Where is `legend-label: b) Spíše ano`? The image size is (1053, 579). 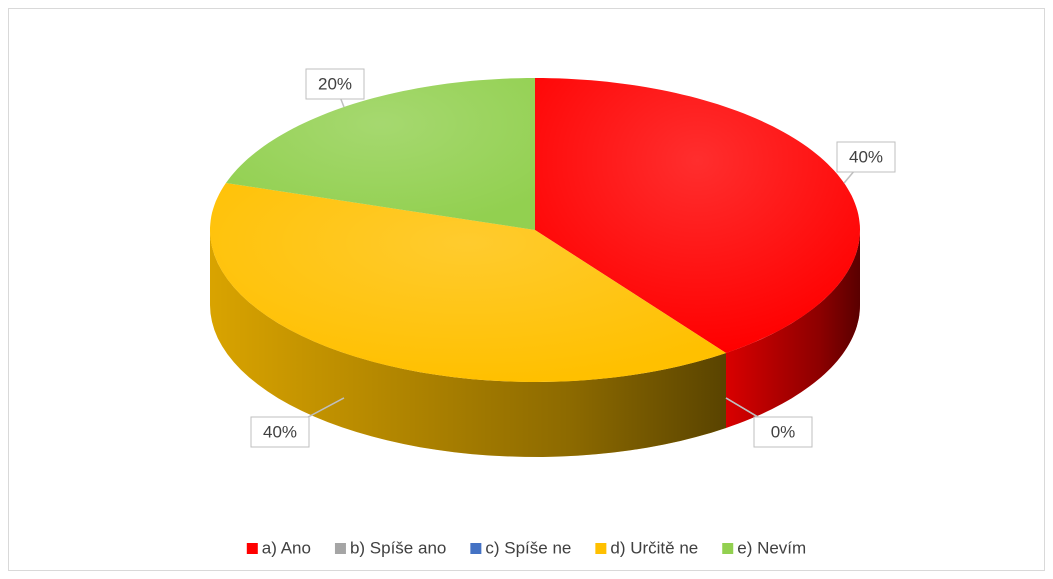
legend-label: b) Spíše ano is located at coordinates (398, 547).